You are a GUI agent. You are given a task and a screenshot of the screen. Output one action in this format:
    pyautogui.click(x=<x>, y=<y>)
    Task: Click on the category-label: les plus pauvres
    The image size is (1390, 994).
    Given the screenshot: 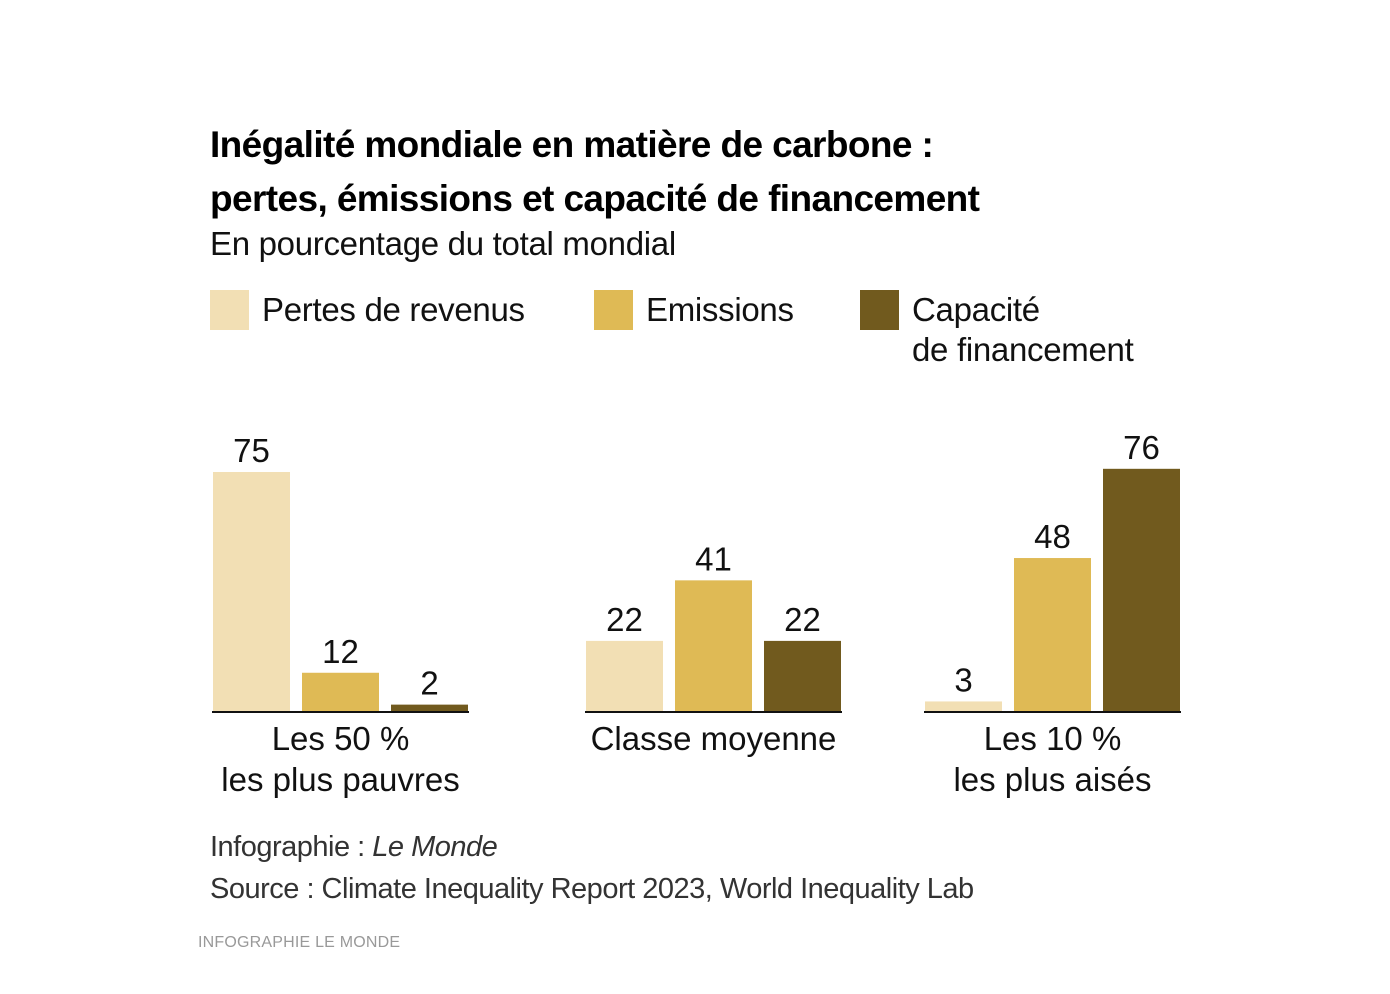 What is the action you would take?
    pyautogui.click(x=340, y=779)
    